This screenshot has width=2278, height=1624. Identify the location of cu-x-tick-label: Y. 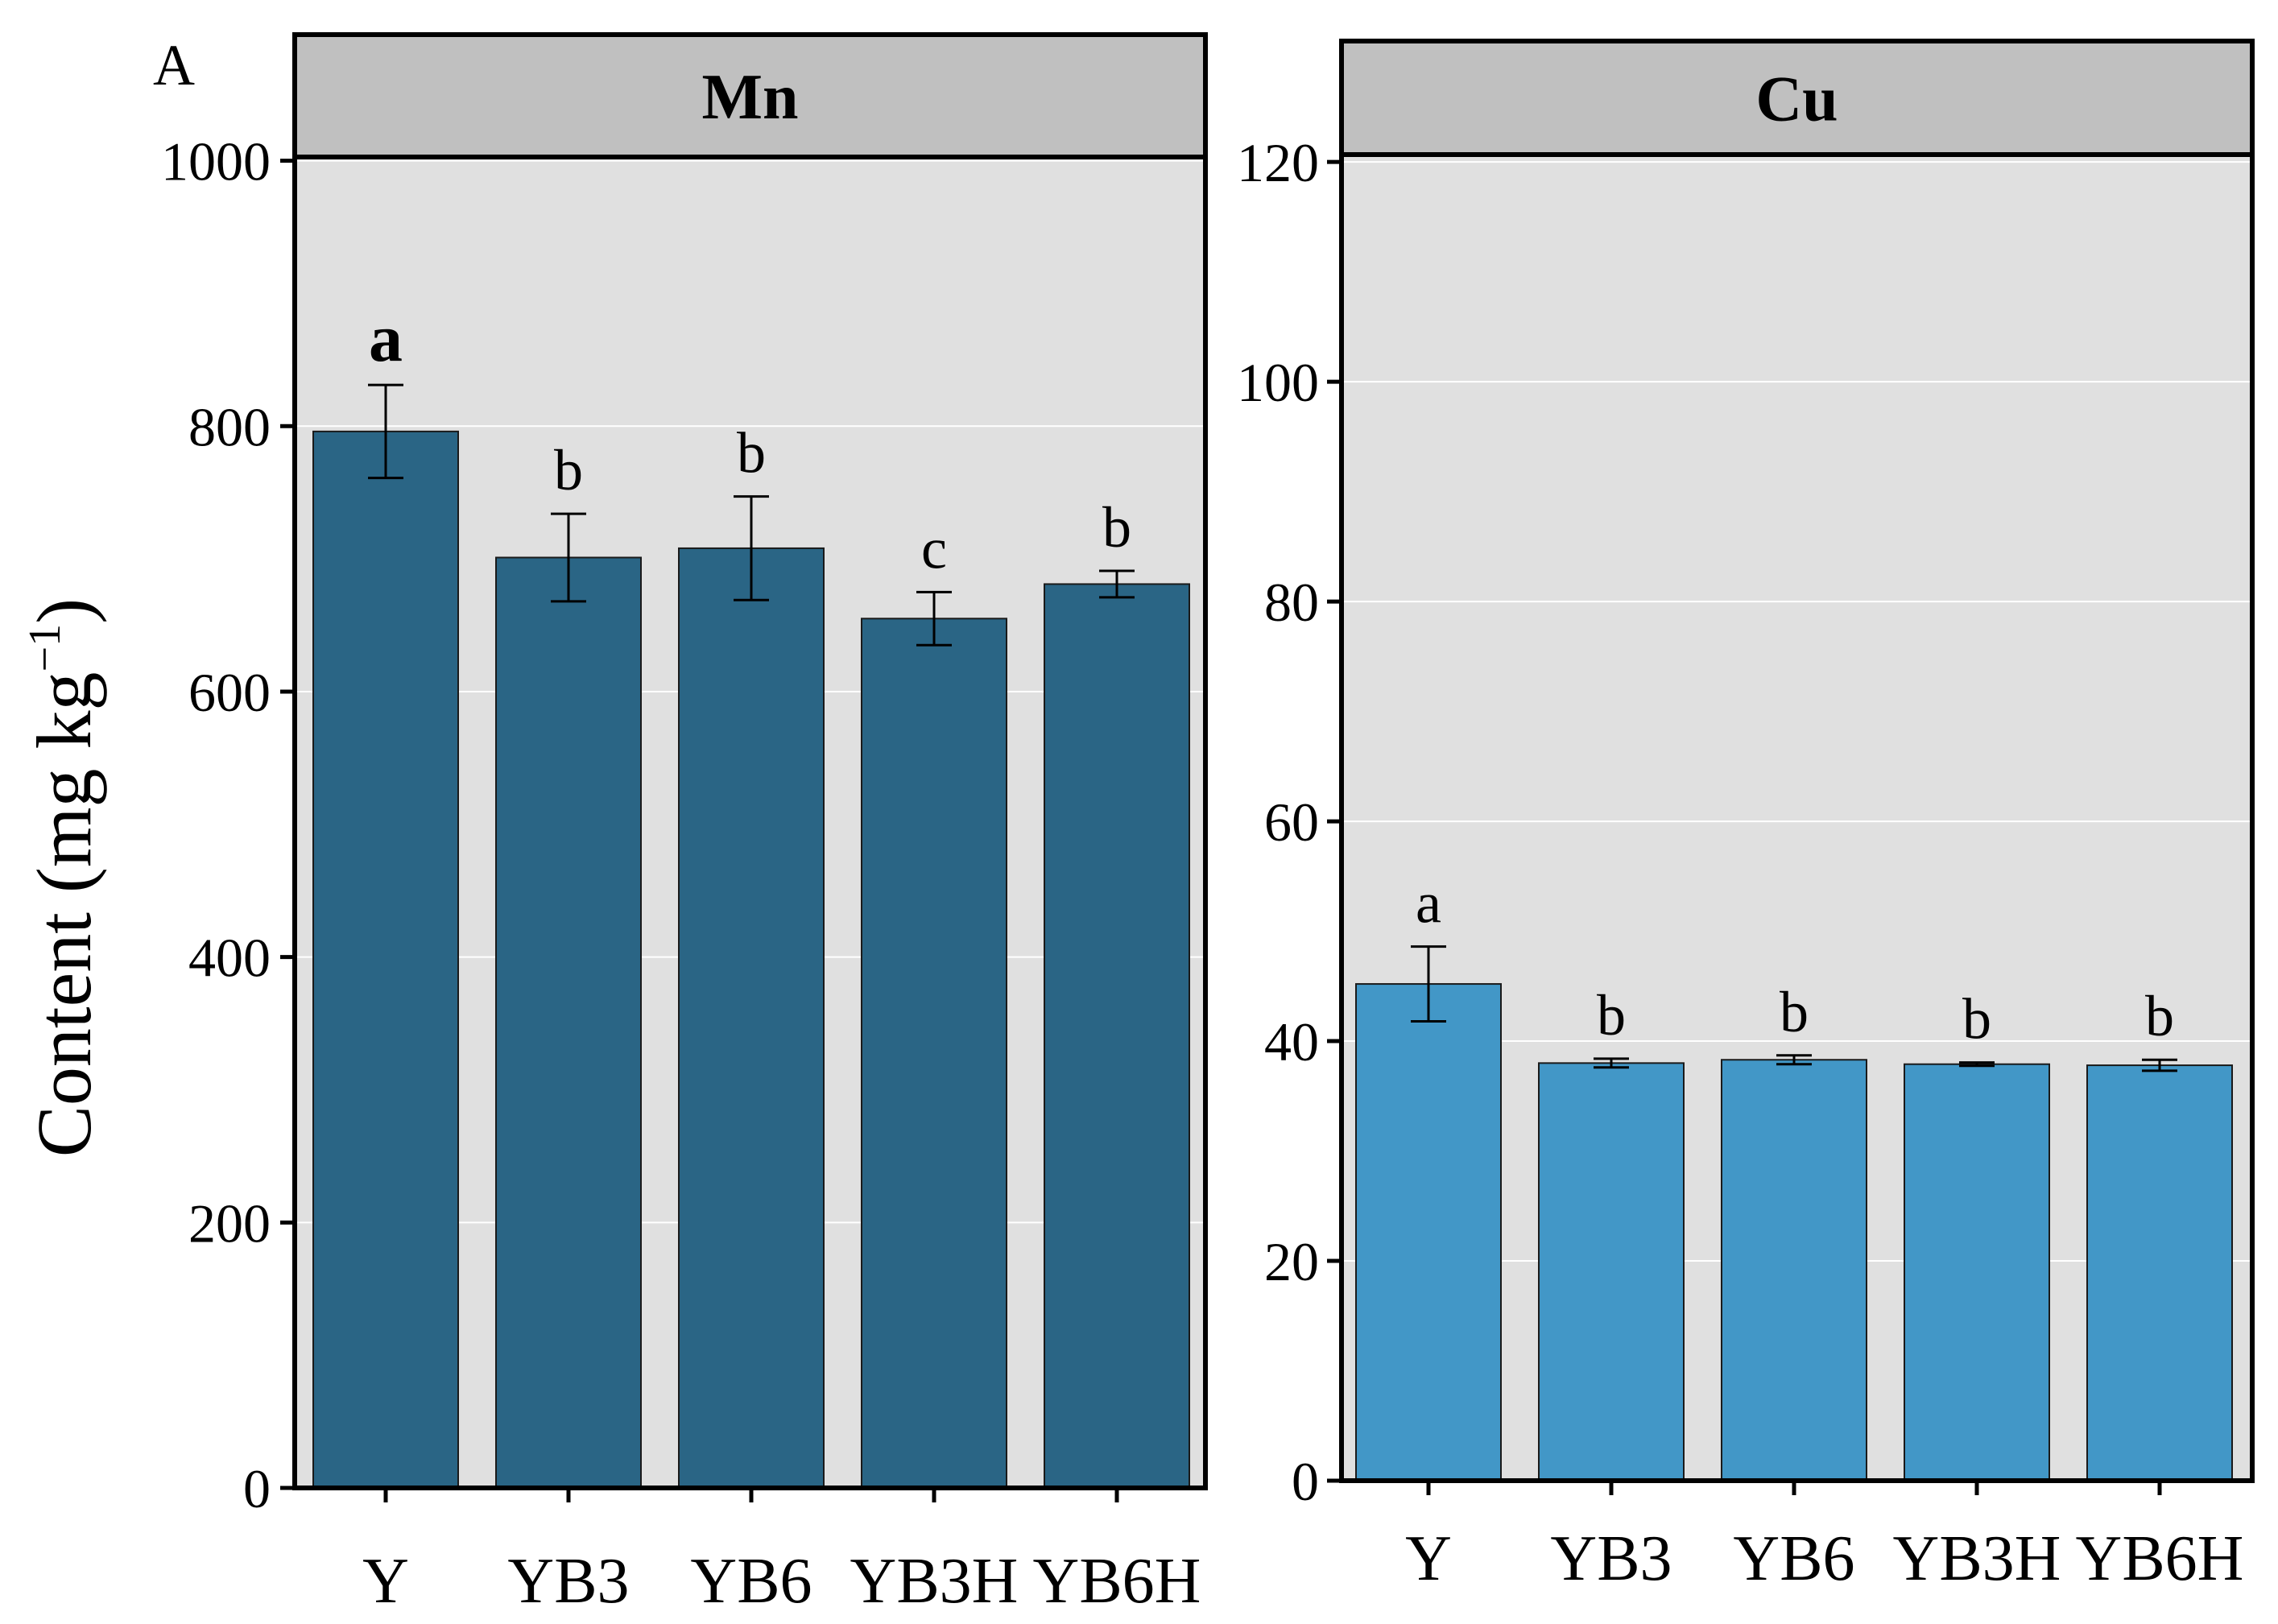
(1429, 1558).